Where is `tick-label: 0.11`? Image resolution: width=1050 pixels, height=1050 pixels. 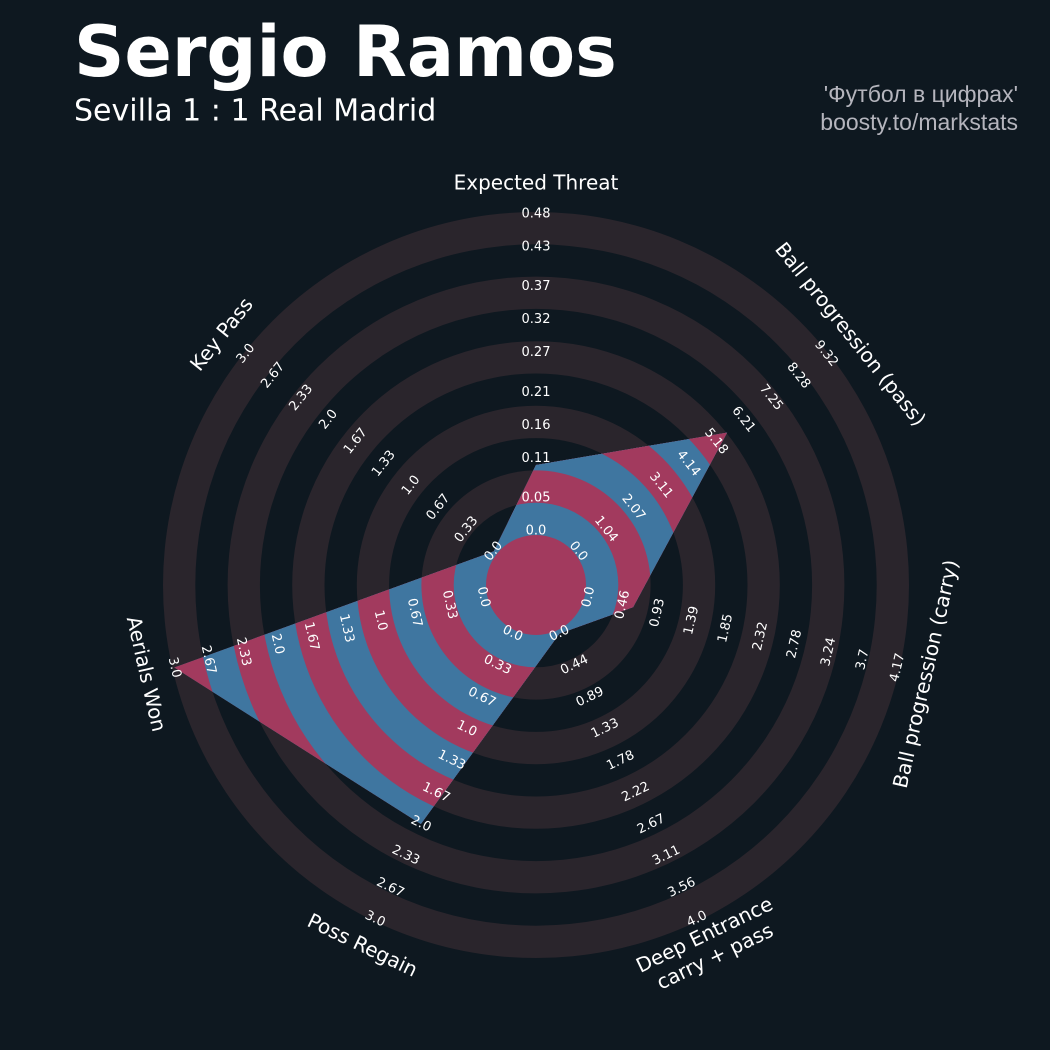
tick-label: 0.11 is located at coordinates (536, 458).